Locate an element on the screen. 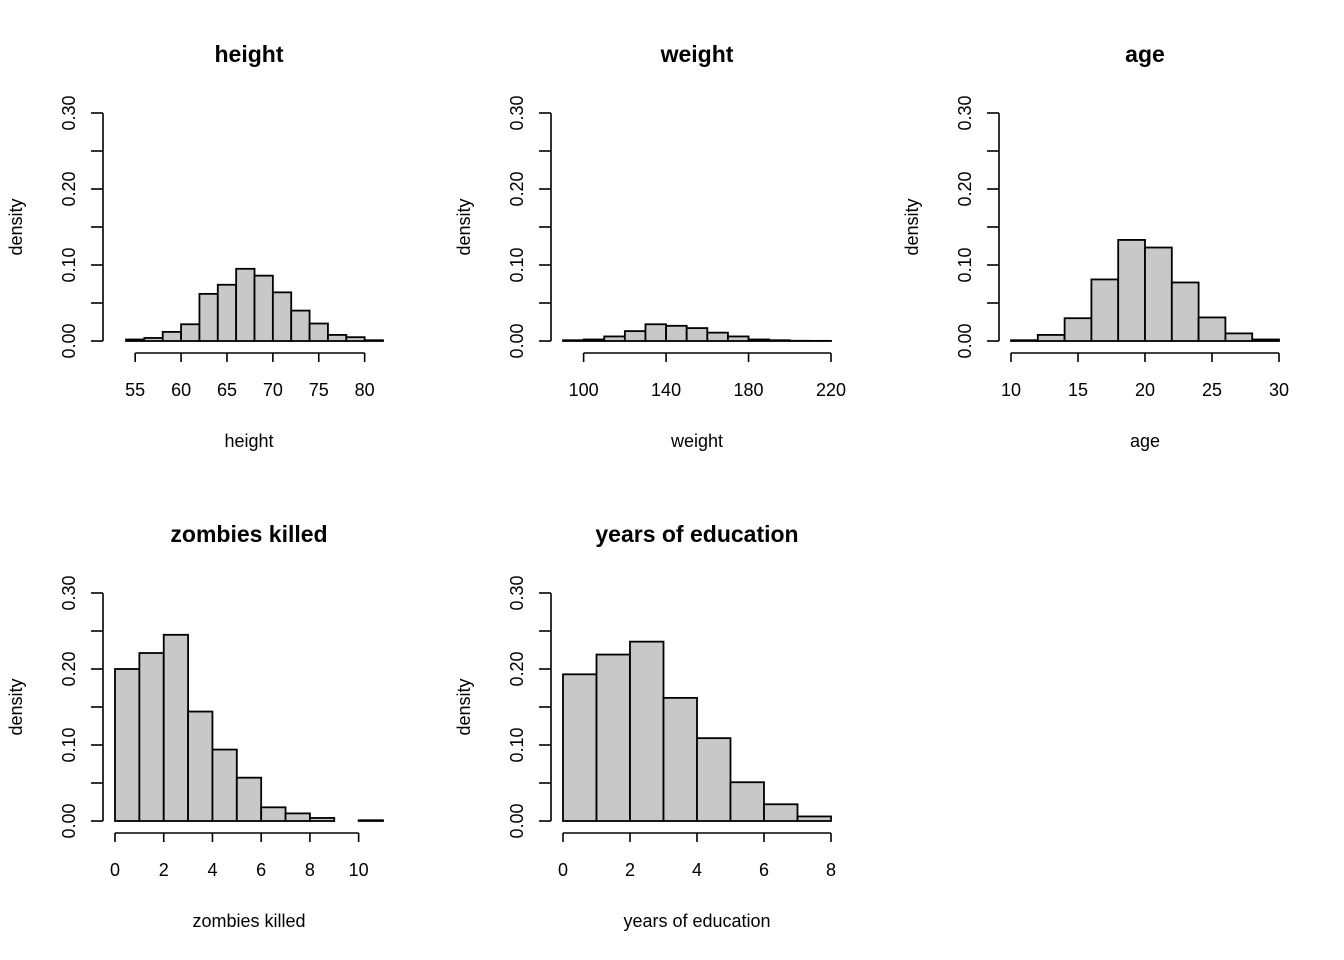  panel-title: zombies killed is located at coordinates (248, 534).